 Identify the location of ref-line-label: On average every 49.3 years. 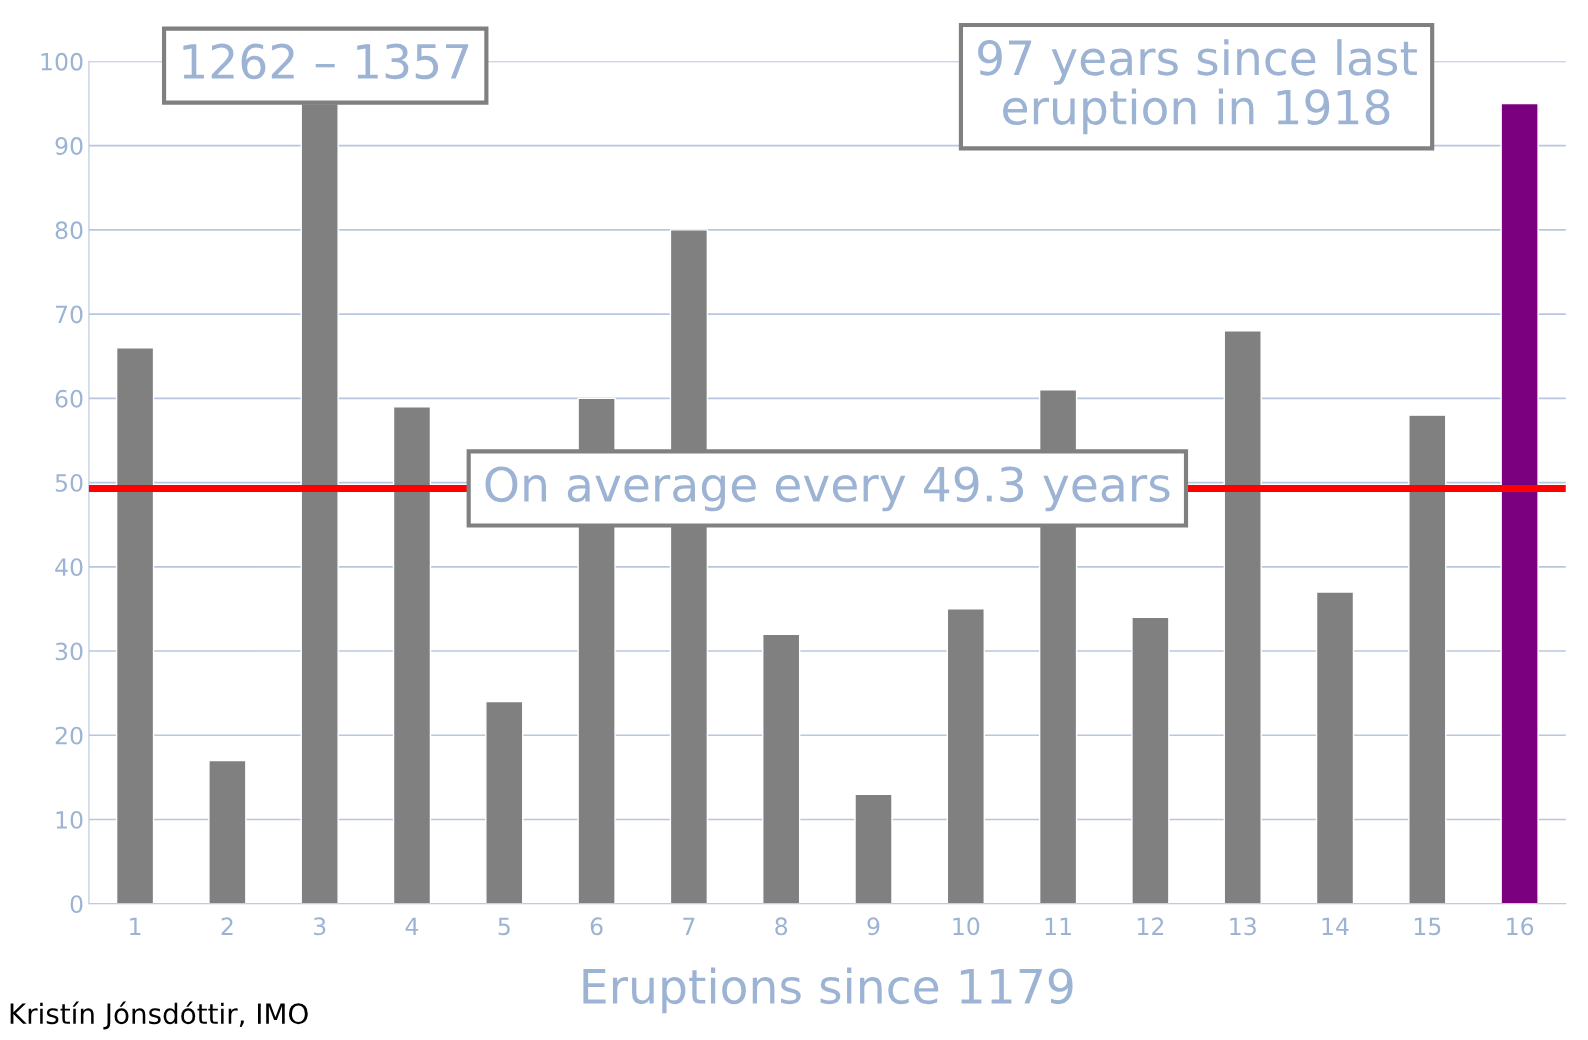
(827, 489).